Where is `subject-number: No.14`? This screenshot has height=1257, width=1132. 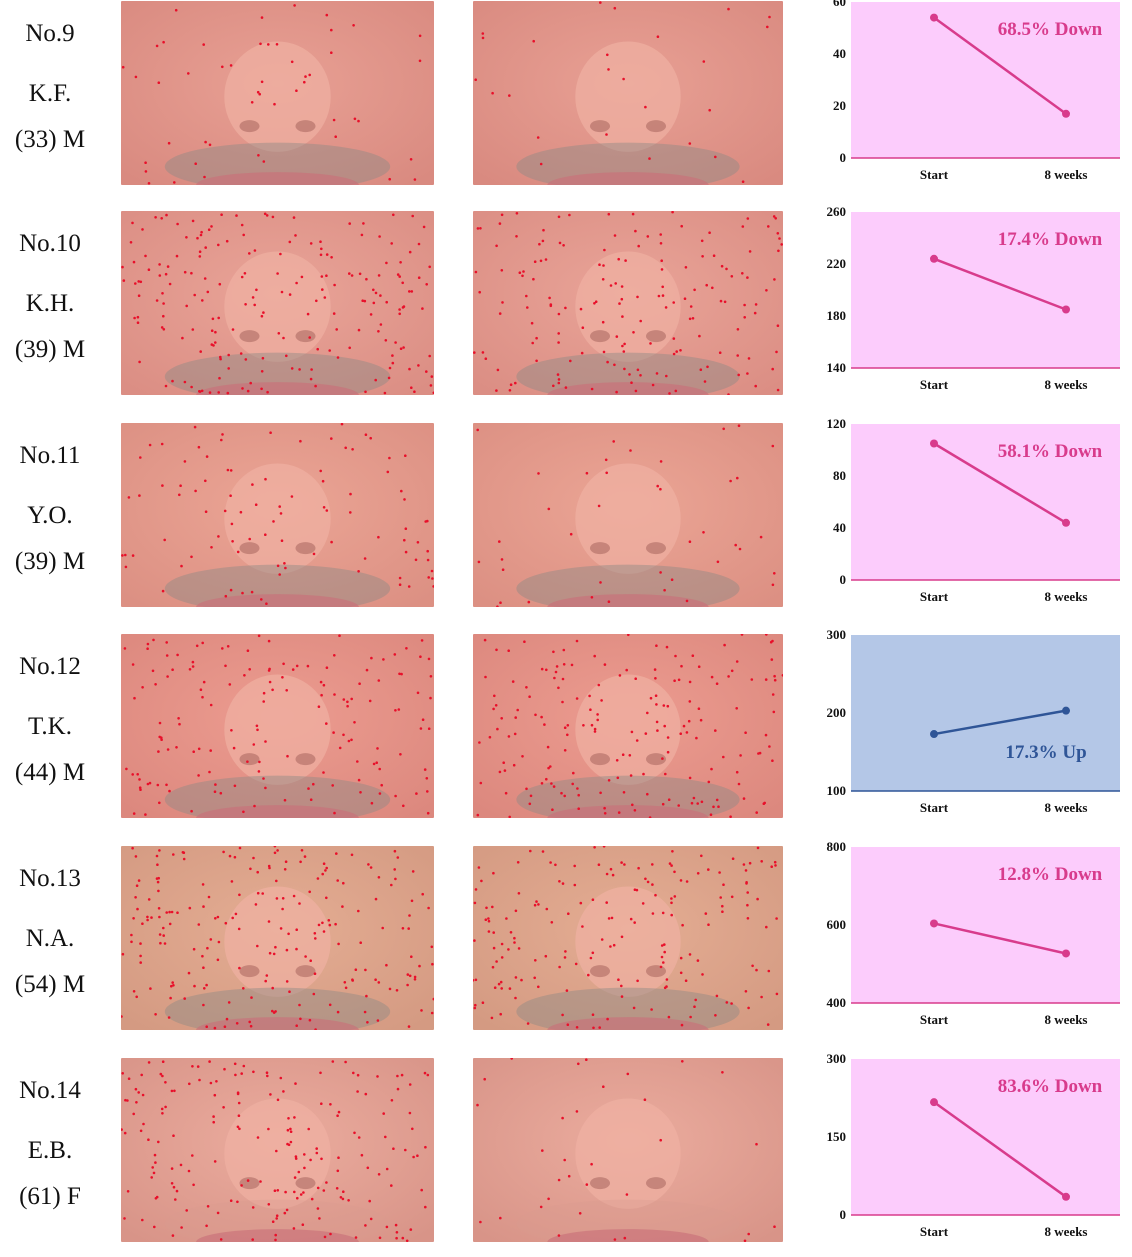
subject-number: No.14 is located at coordinates (50, 1090).